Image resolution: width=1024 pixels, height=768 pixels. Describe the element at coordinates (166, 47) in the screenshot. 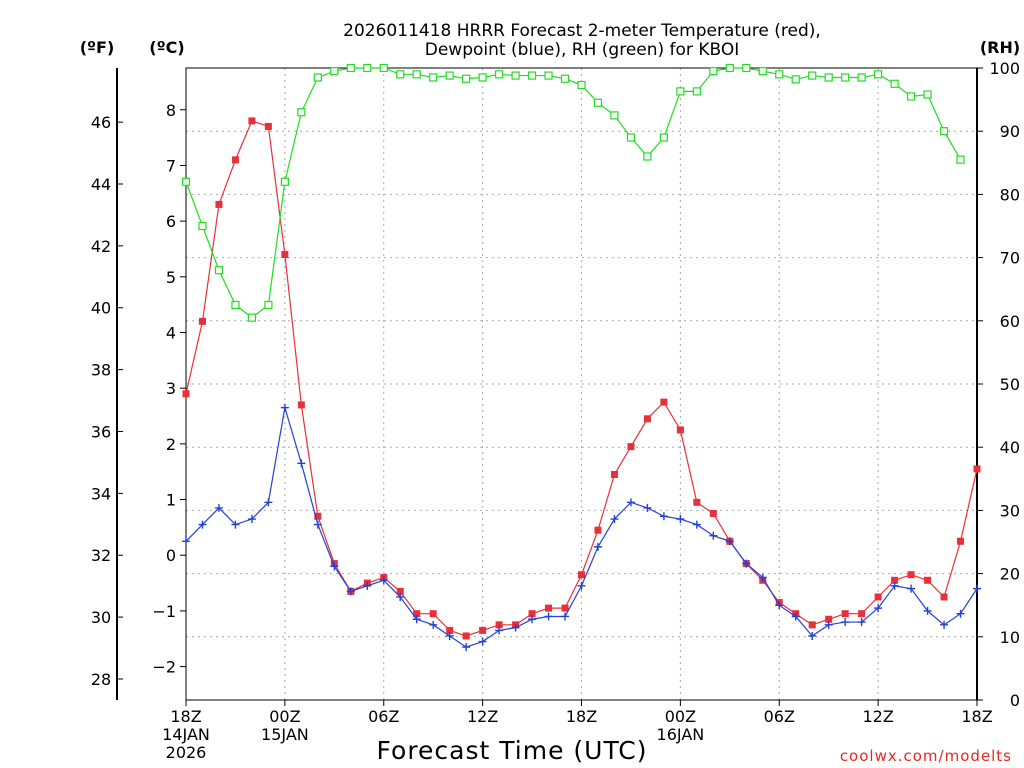

I see `celsius-unit-label: (ºC)` at that location.